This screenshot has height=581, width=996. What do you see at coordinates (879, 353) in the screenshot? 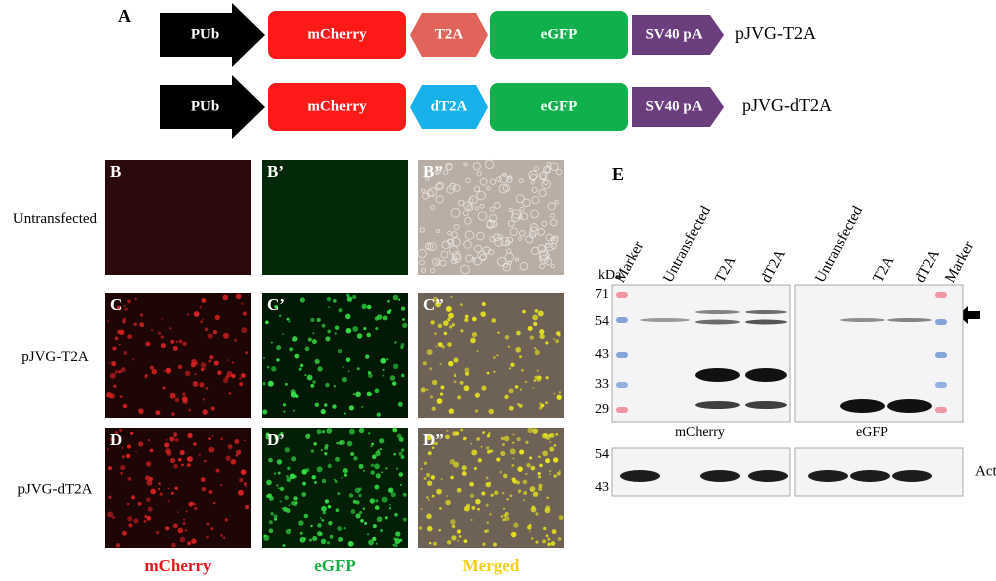
I see `blot` at bounding box center [879, 353].